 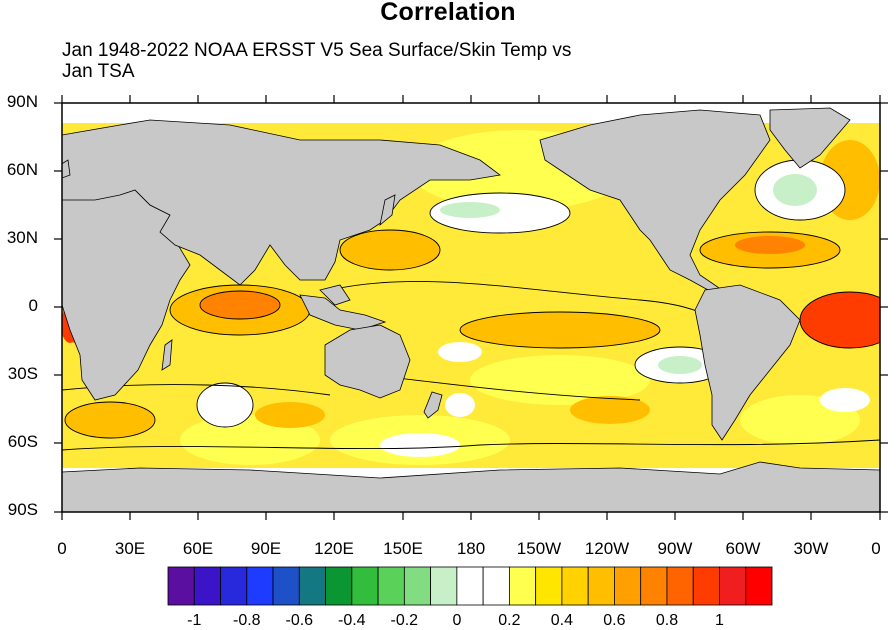 What do you see at coordinates (811, 548) in the screenshot?
I see `lon-label-30w: 30W` at bounding box center [811, 548].